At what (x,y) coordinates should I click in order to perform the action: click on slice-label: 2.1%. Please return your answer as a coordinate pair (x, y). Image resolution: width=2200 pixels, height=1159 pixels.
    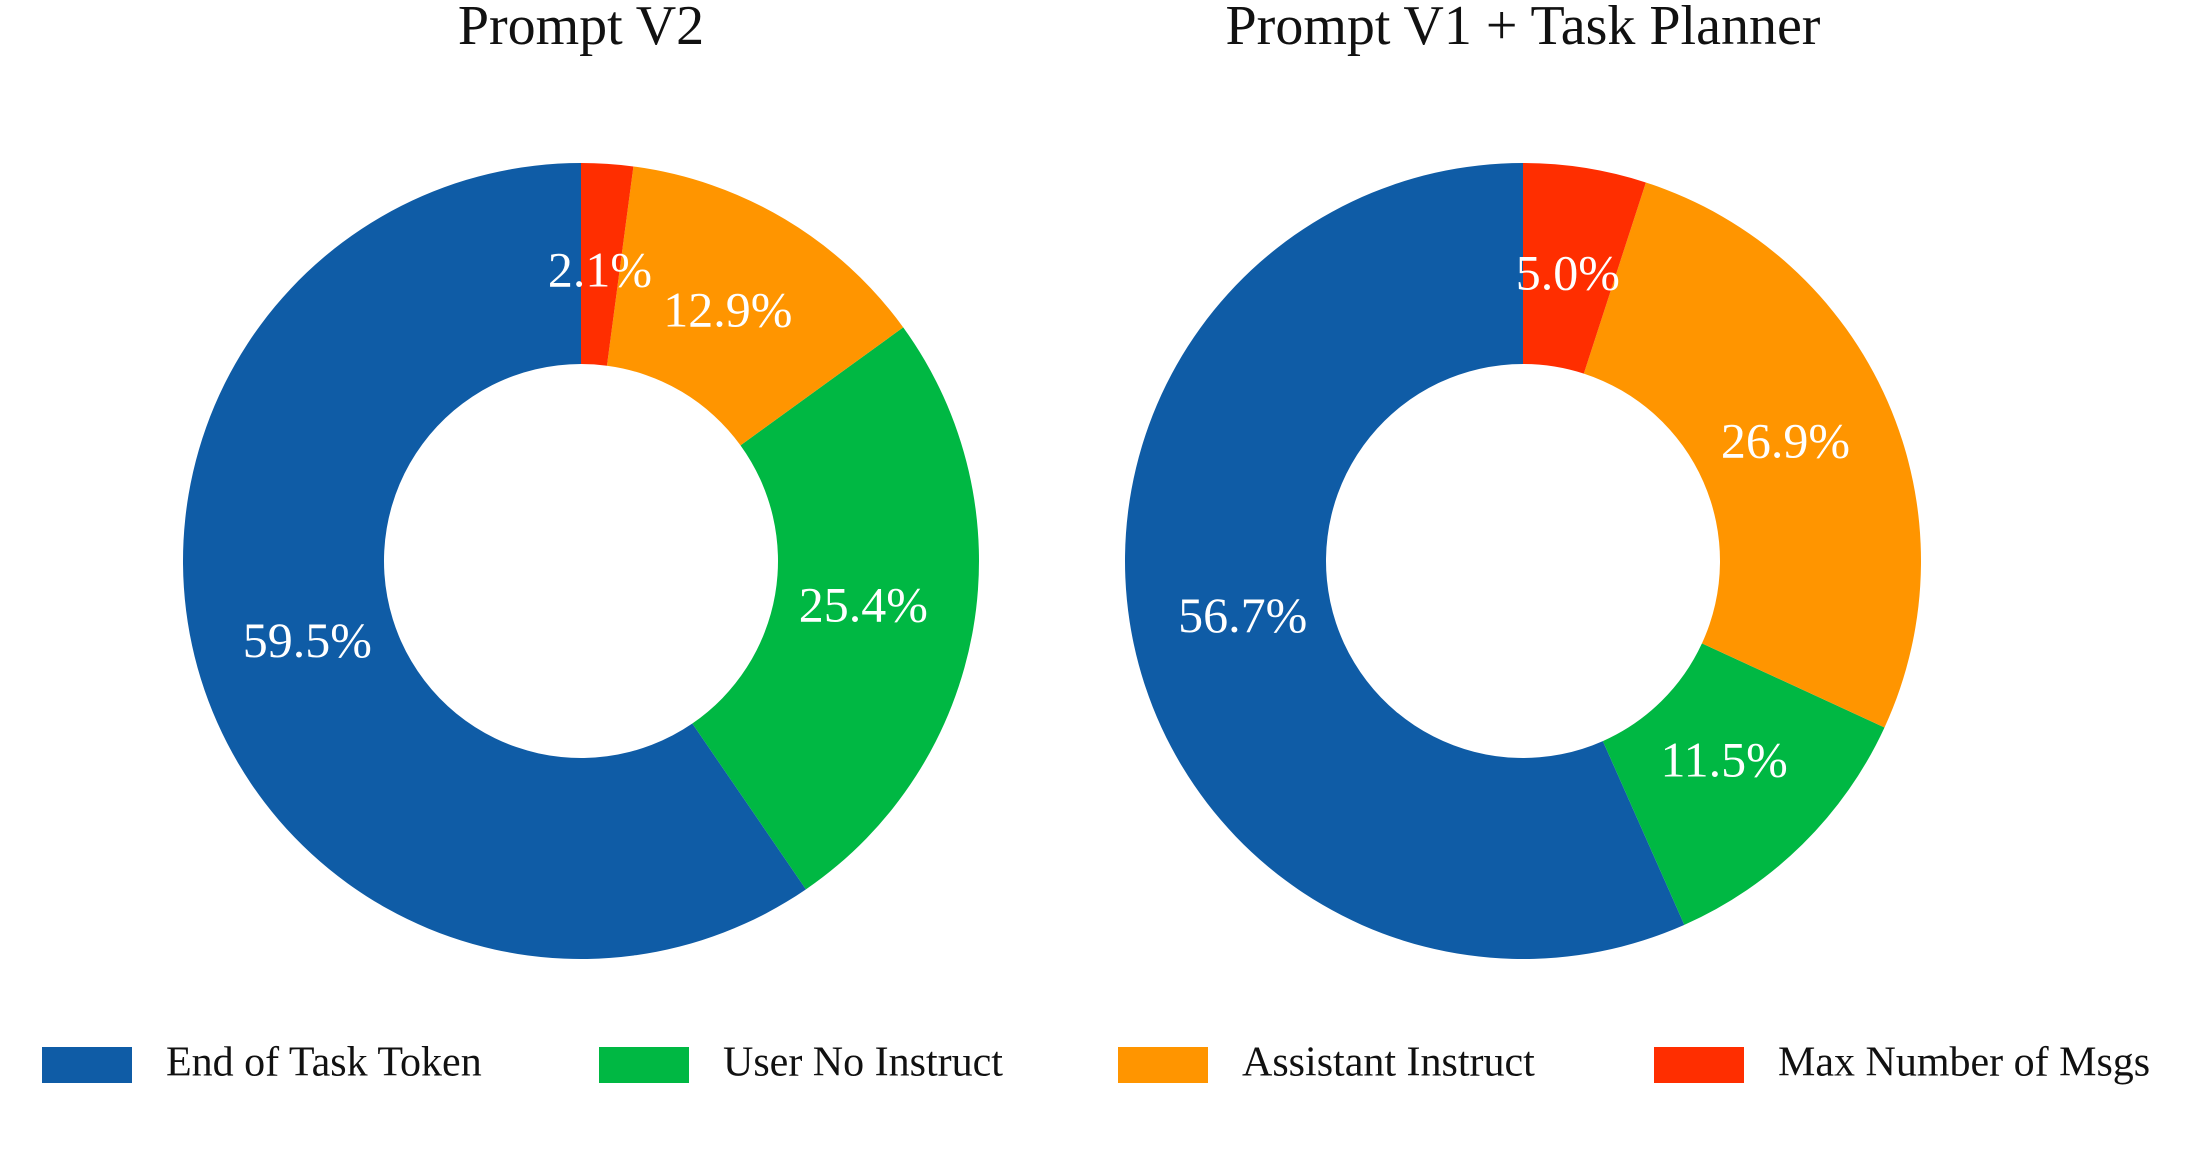
    Looking at the image, I should click on (600, 270).